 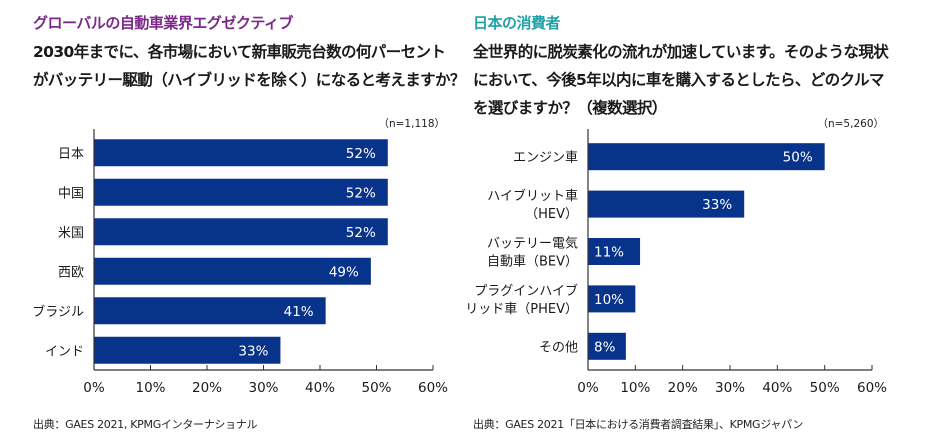 What do you see at coordinates (558, 347) in the screenshot?
I see `category-label: その他` at bounding box center [558, 347].